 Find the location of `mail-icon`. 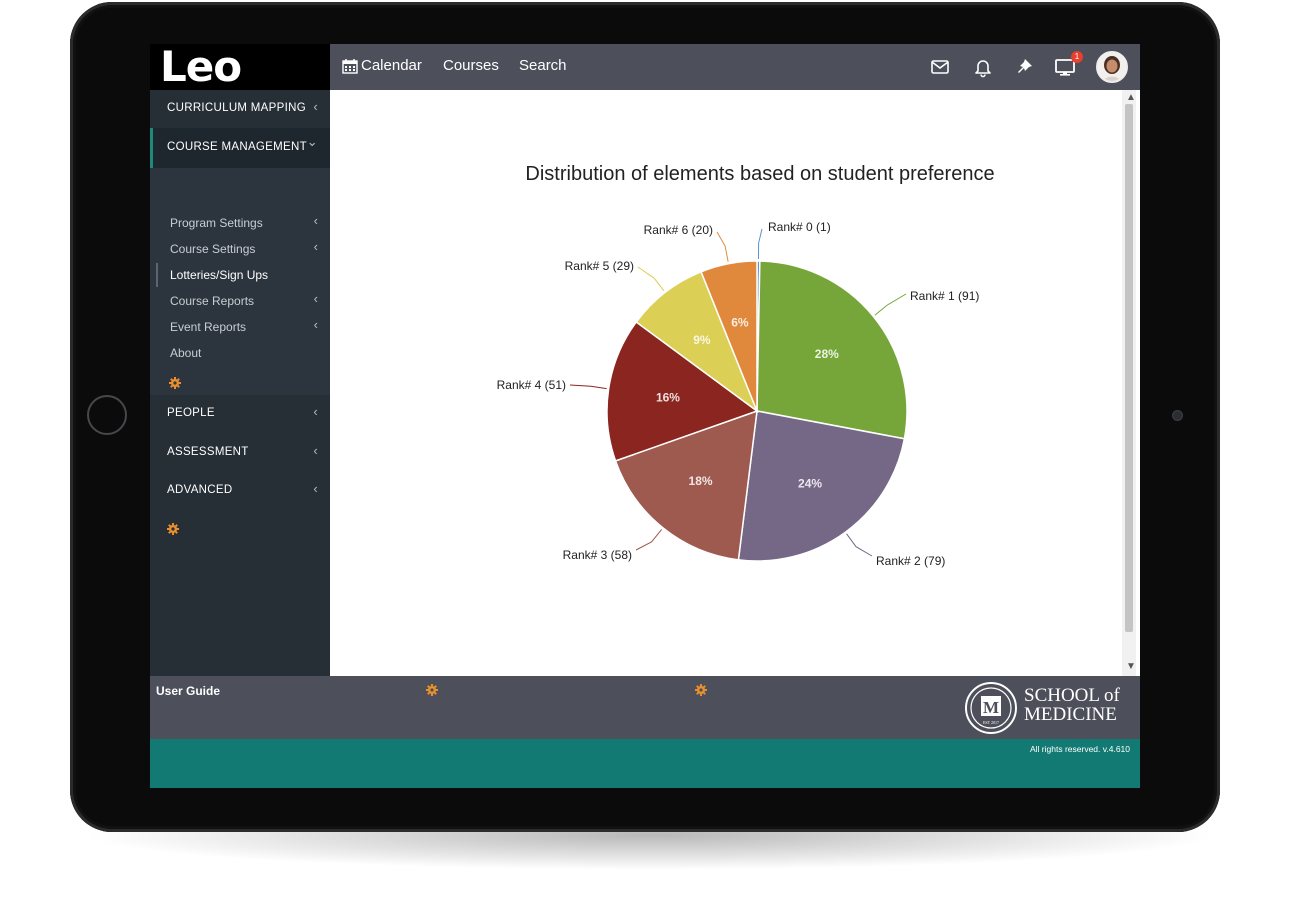

mail-icon is located at coordinates (940, 67).